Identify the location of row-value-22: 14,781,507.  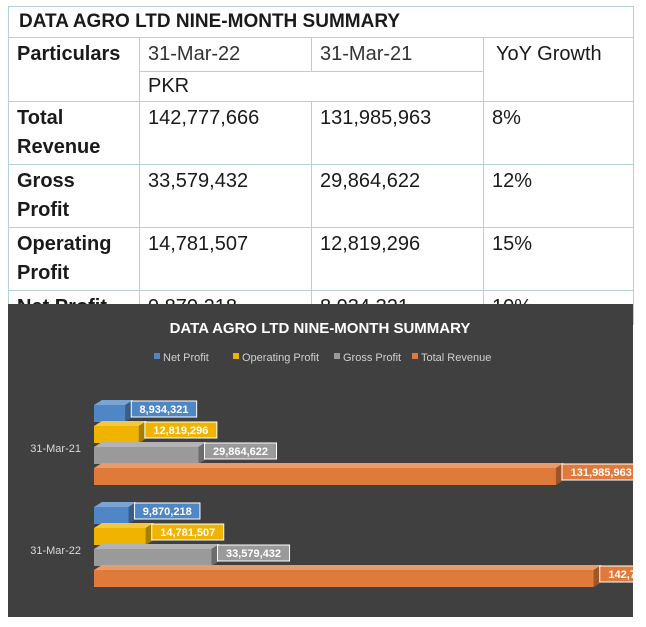
(225, 259).